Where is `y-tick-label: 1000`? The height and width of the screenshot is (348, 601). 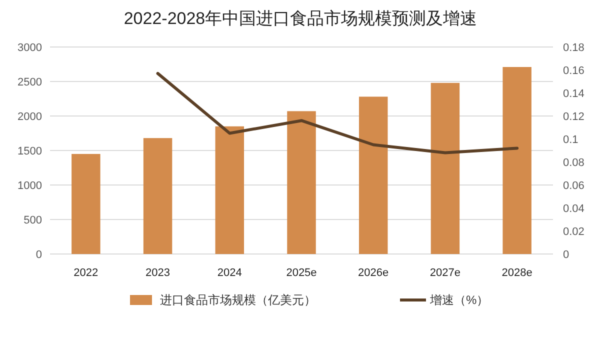 y-tick-label: 1000 is located at coordinates (30, 186).